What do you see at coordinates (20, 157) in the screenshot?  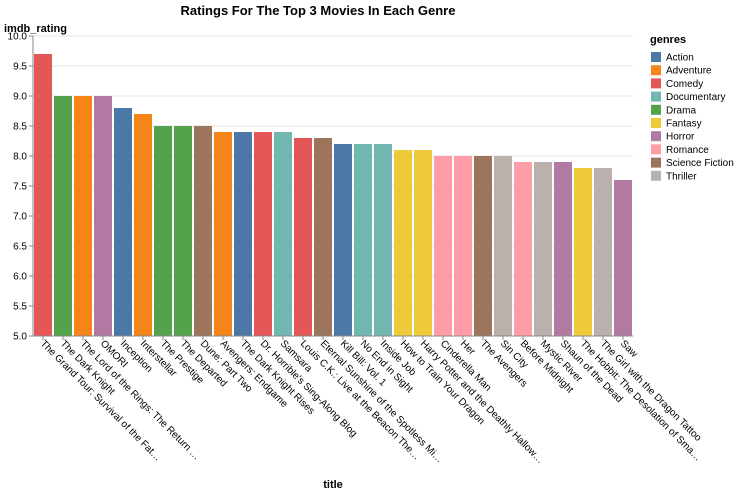 I see `y-tick-label: 8.0` at bounding box center [20, 157].